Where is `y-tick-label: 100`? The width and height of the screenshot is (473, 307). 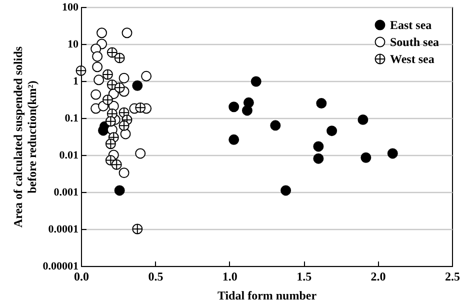
y-tick-label: 100 is located at coordinates (70, 8).